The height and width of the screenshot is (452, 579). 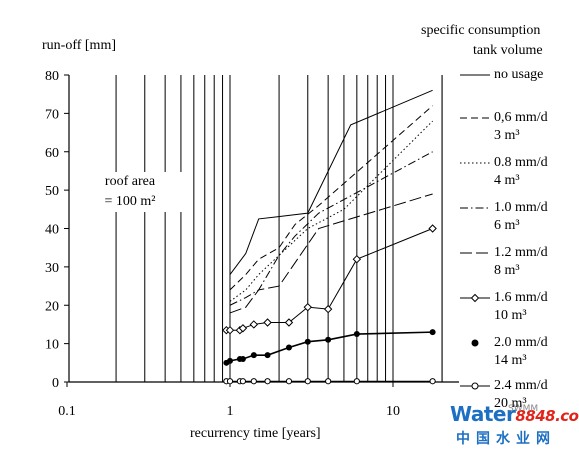 What do you see at coordinates (507, 225) in the screenshot?
I see `legend-label: 6 m³` at bounding box center [507, 225].